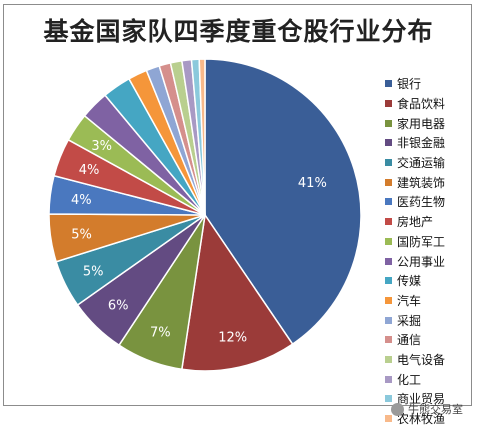  I want to click on legend-item-9: 公用事业, so click(415, 261).